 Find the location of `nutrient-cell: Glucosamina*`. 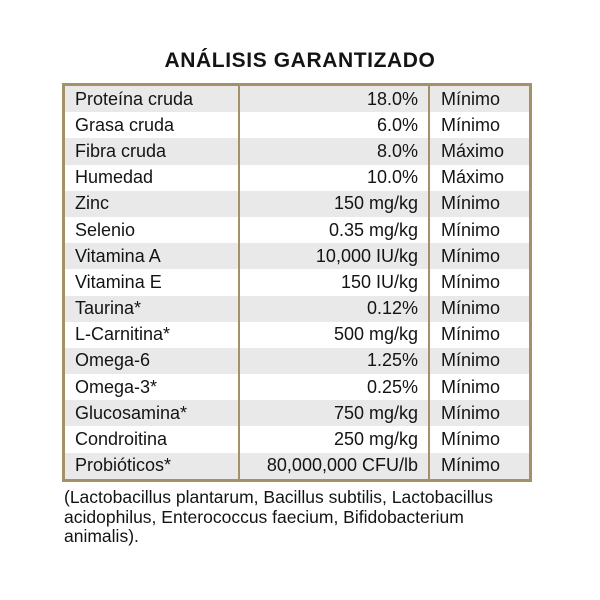

nutrient-cell: Glucosamina* is located at coordinates (152, 413).